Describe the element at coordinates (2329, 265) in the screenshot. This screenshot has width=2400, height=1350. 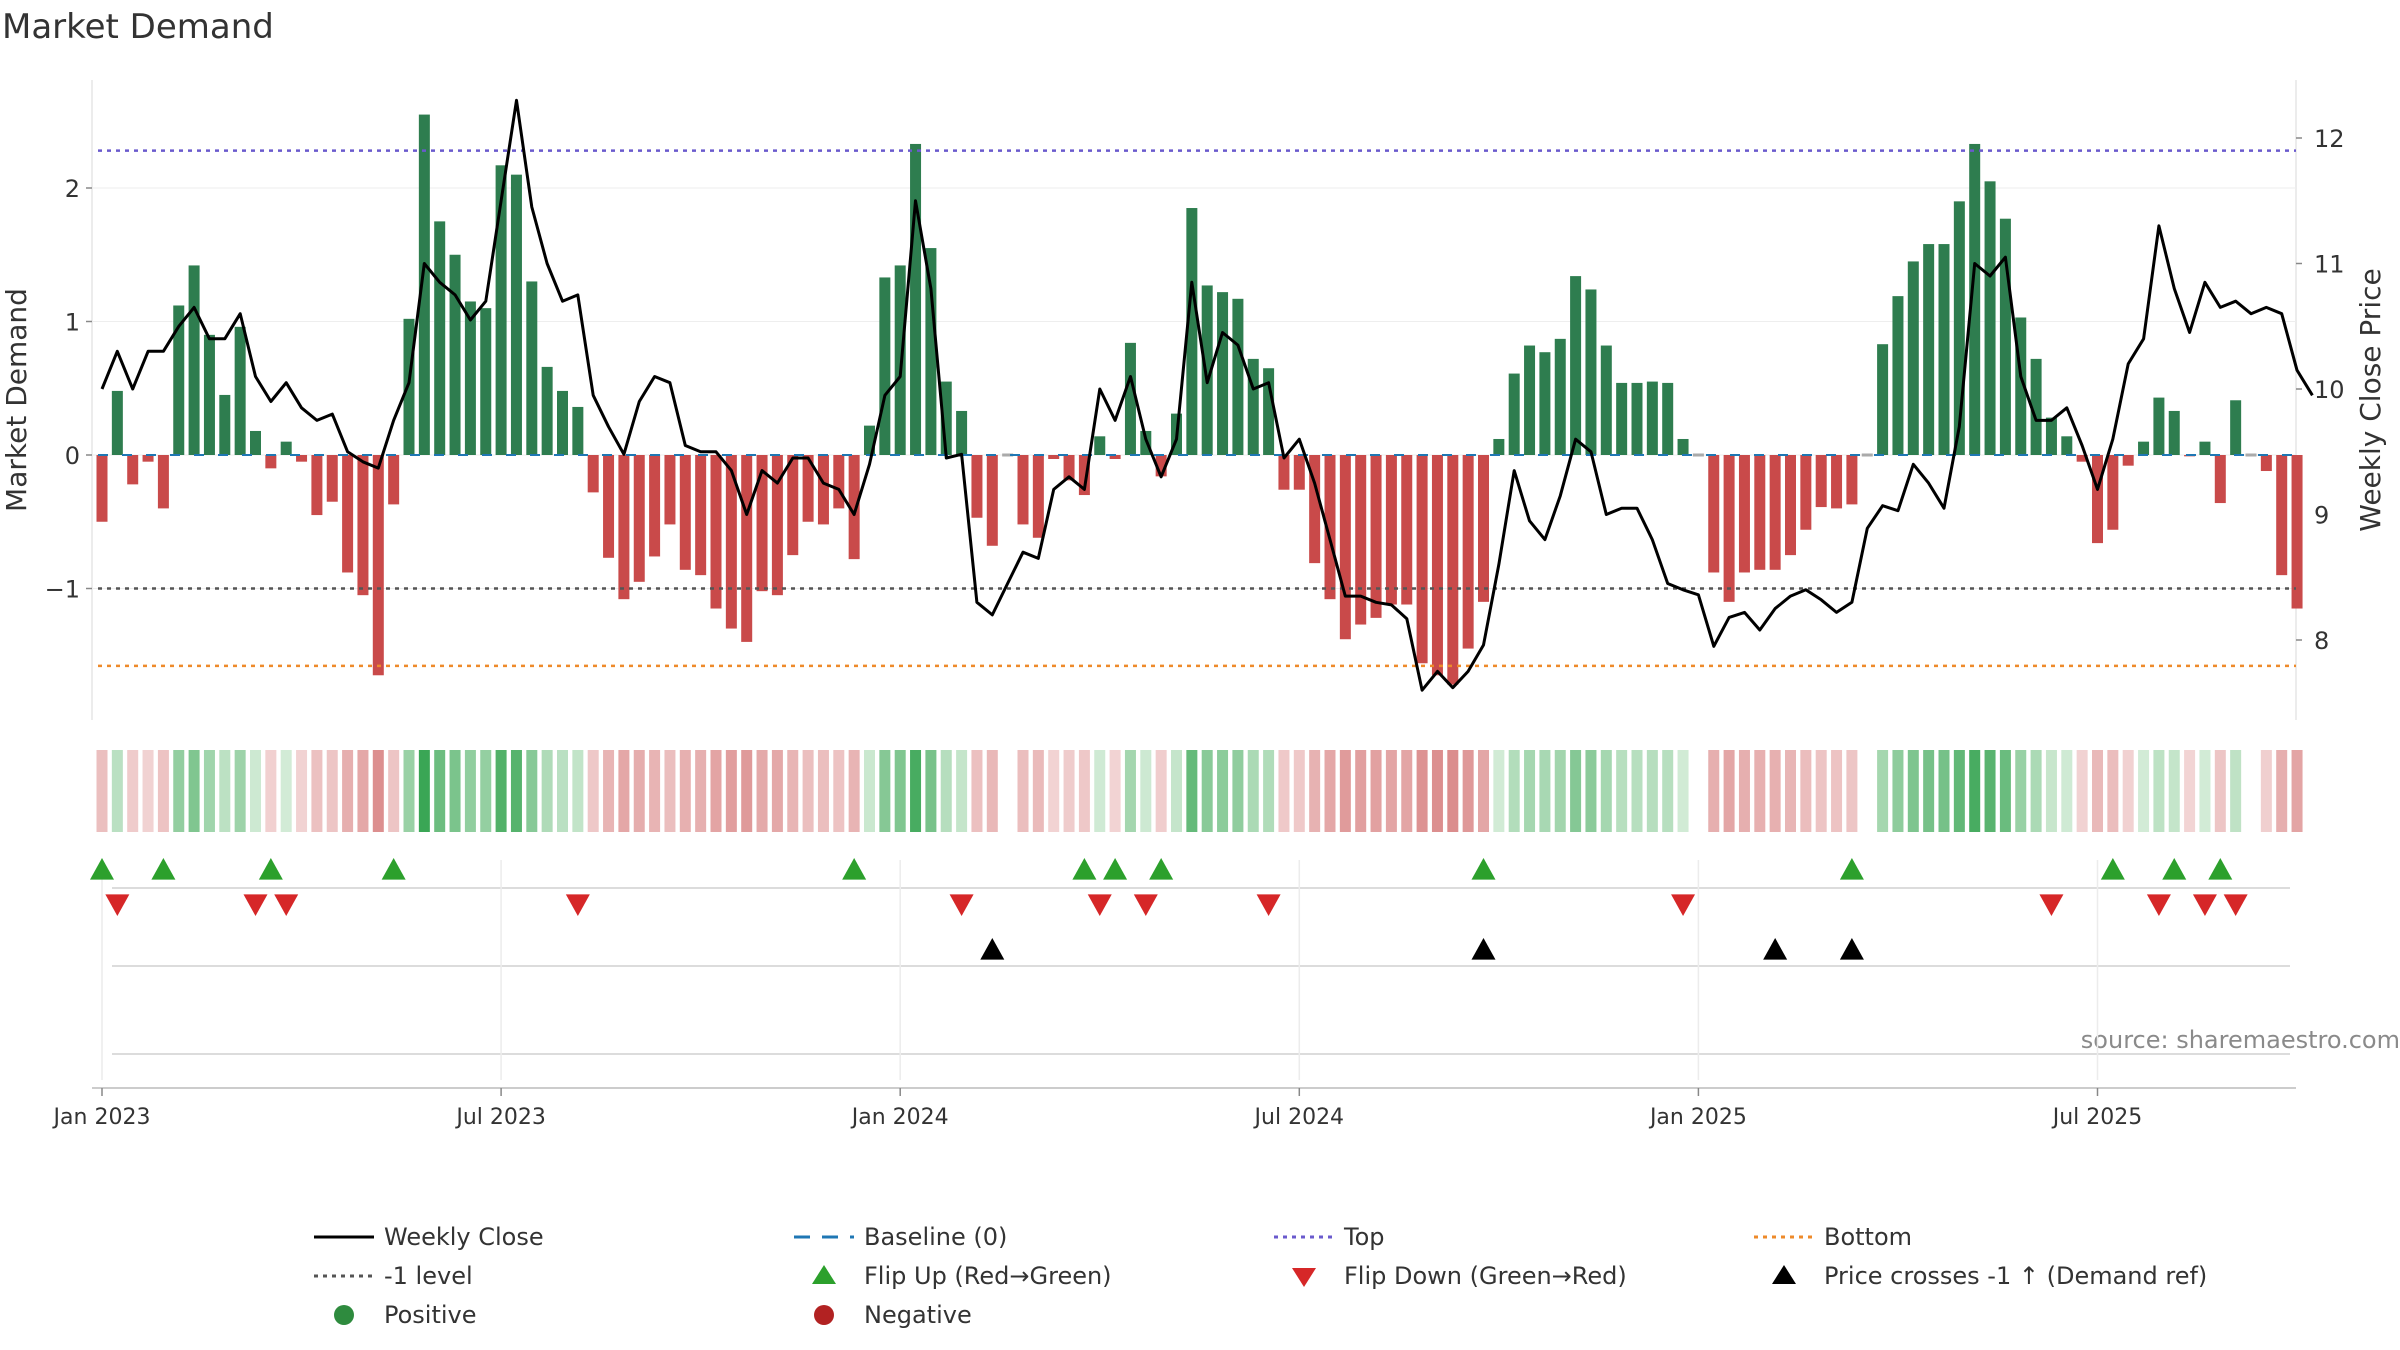
I see `y2-tick-label: 11` at that location.